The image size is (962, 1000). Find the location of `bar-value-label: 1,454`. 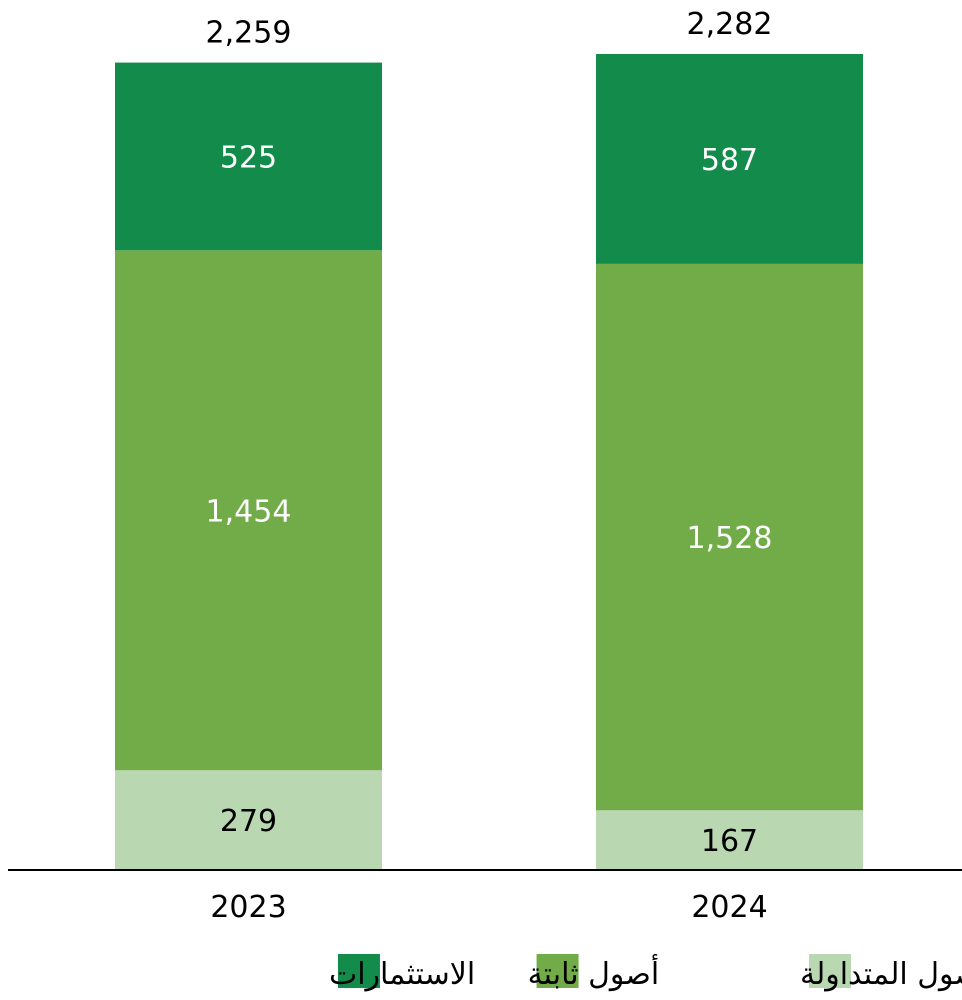

bar-value-label: 1,454 is located at coordinates (249, 511).